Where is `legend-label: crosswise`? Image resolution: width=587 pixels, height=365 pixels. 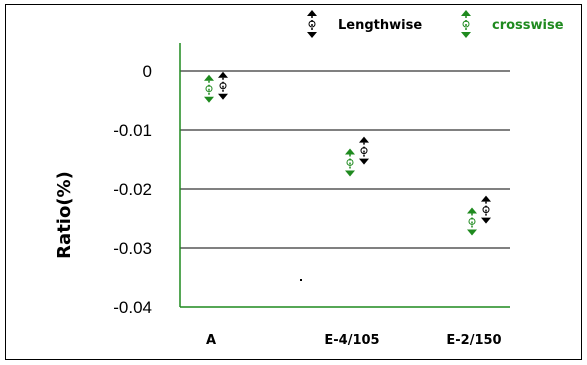 legend-label: crosswise is located at coordinates (528, 25).